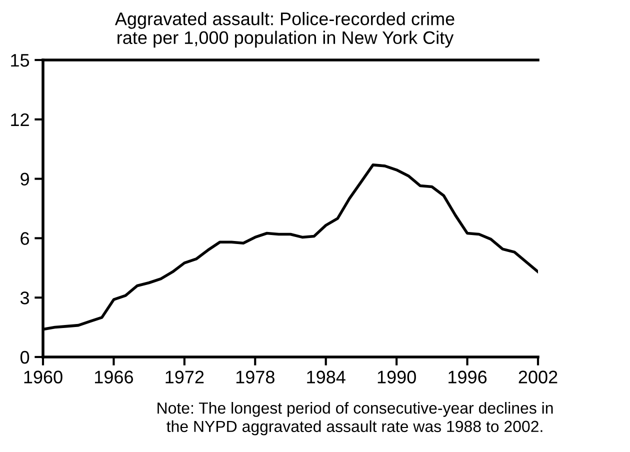 Image resolution: width=630 pixels, height=452 pixels. Describe the element at coordinates (24, 179) in the screenshot. I see `y-tick-label: 9` at that location.